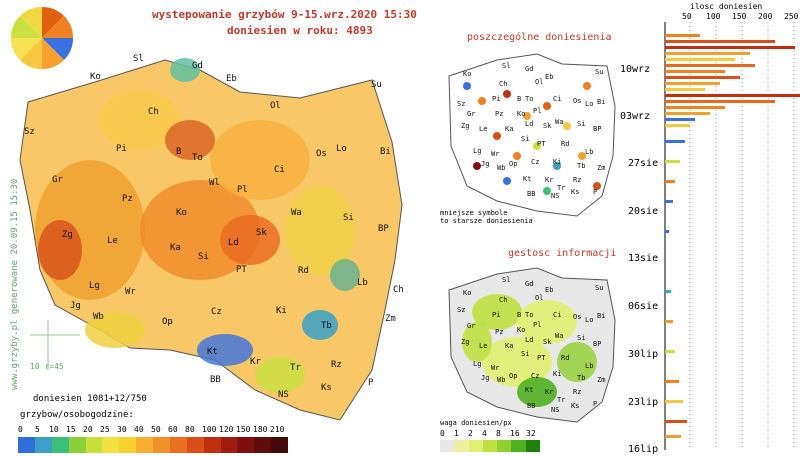 This screenshot has width=800, height=456. What do you see at coordinates (557, 315) in the screenshot?
I see `svg-text: Ci` at bounding box center [557, 315].